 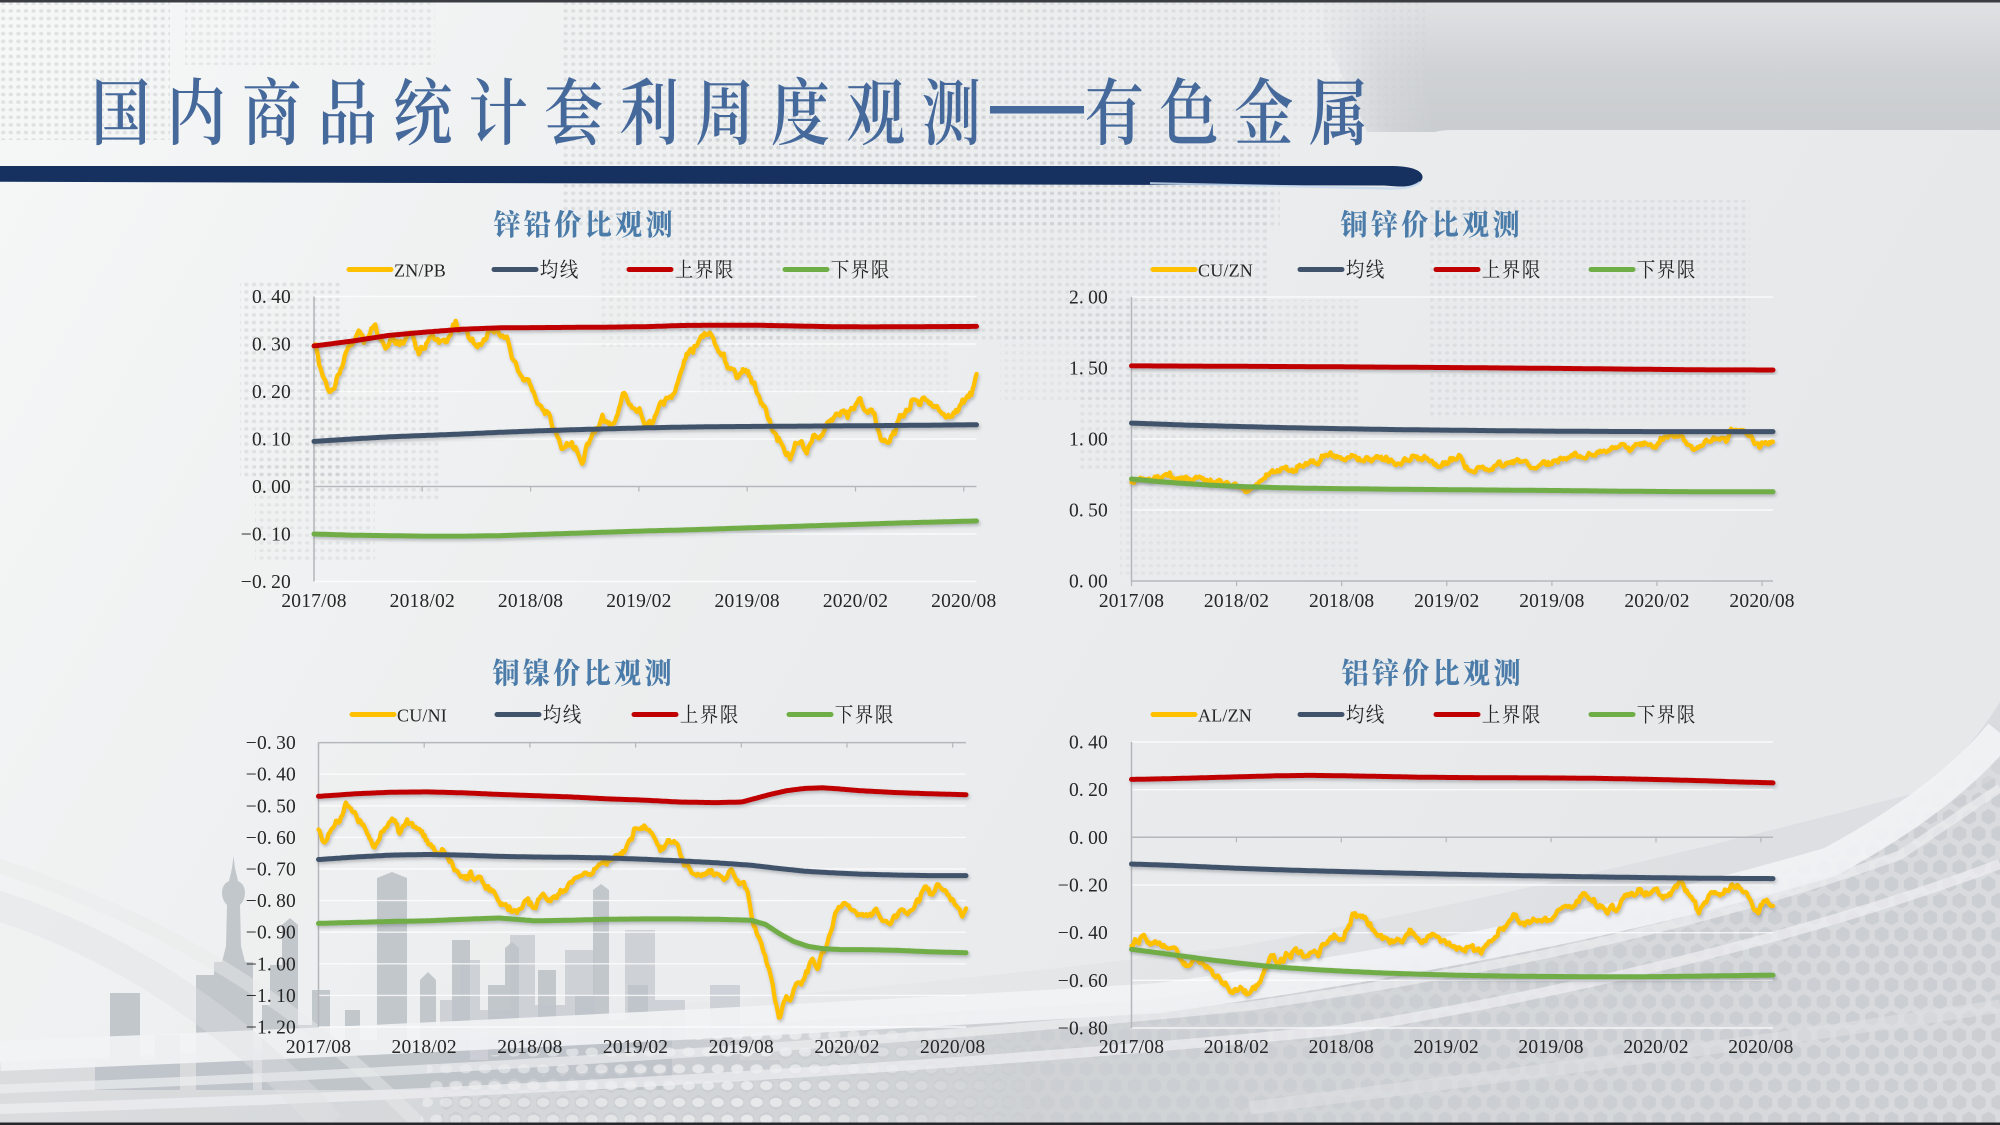 I want to click on svg-text: ZN/PB, so click(x=420, y=271).